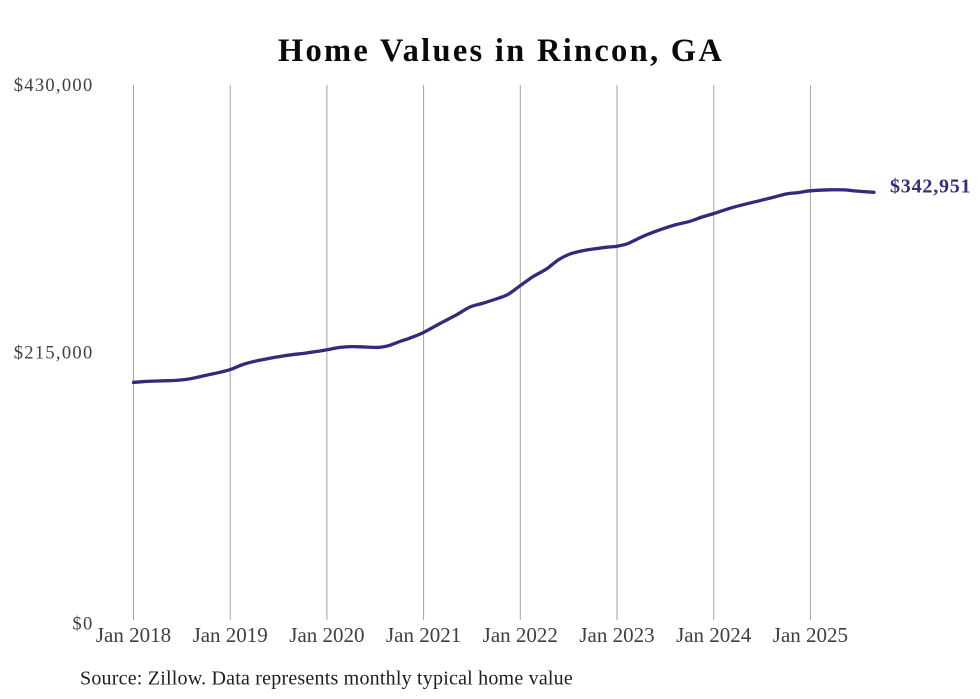 This screenshot has width=980, height=699. Describe the element at coordinates (82, 625) in the screenshot. I see `svg-text: $0` at that location.